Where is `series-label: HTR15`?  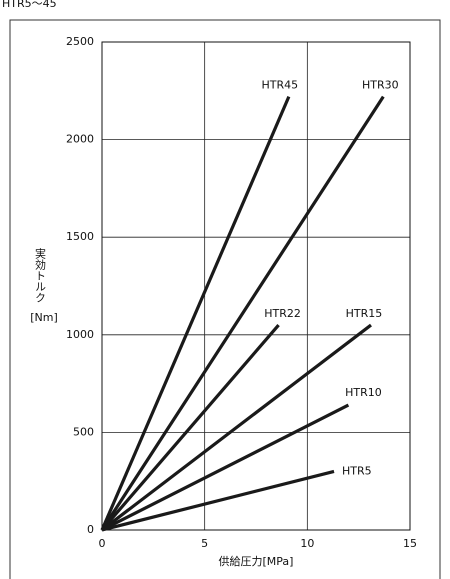
series-label: HTR15 is located at coordinates (364, 313).